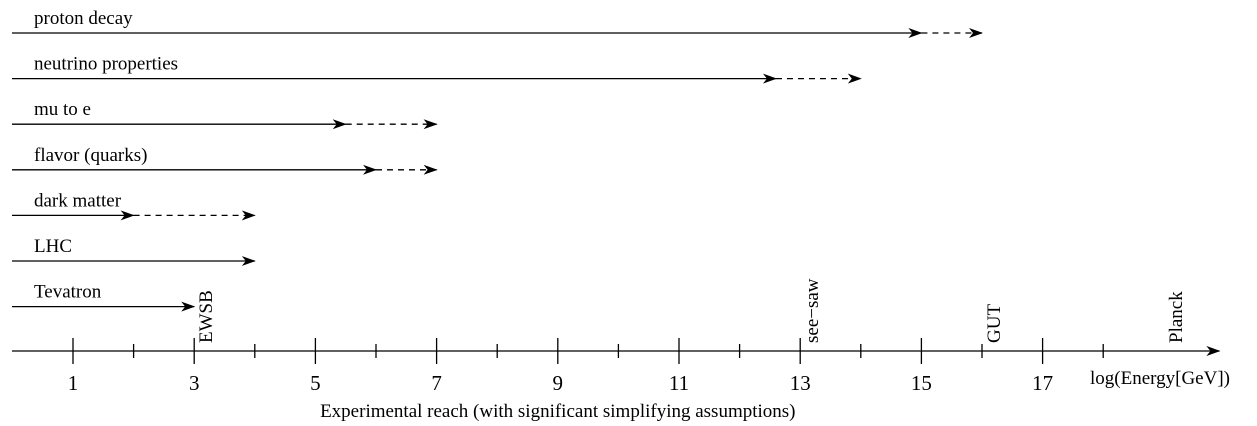 This screenshot has width=1257, height=426. Describe the element at coordinates (800, 383) in the screenshot. I see `tick-label: 13` at that location.